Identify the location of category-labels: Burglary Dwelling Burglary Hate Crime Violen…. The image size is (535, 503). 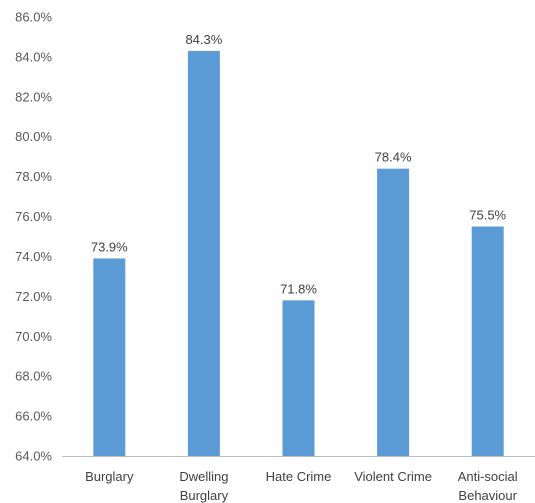
(301, 486).